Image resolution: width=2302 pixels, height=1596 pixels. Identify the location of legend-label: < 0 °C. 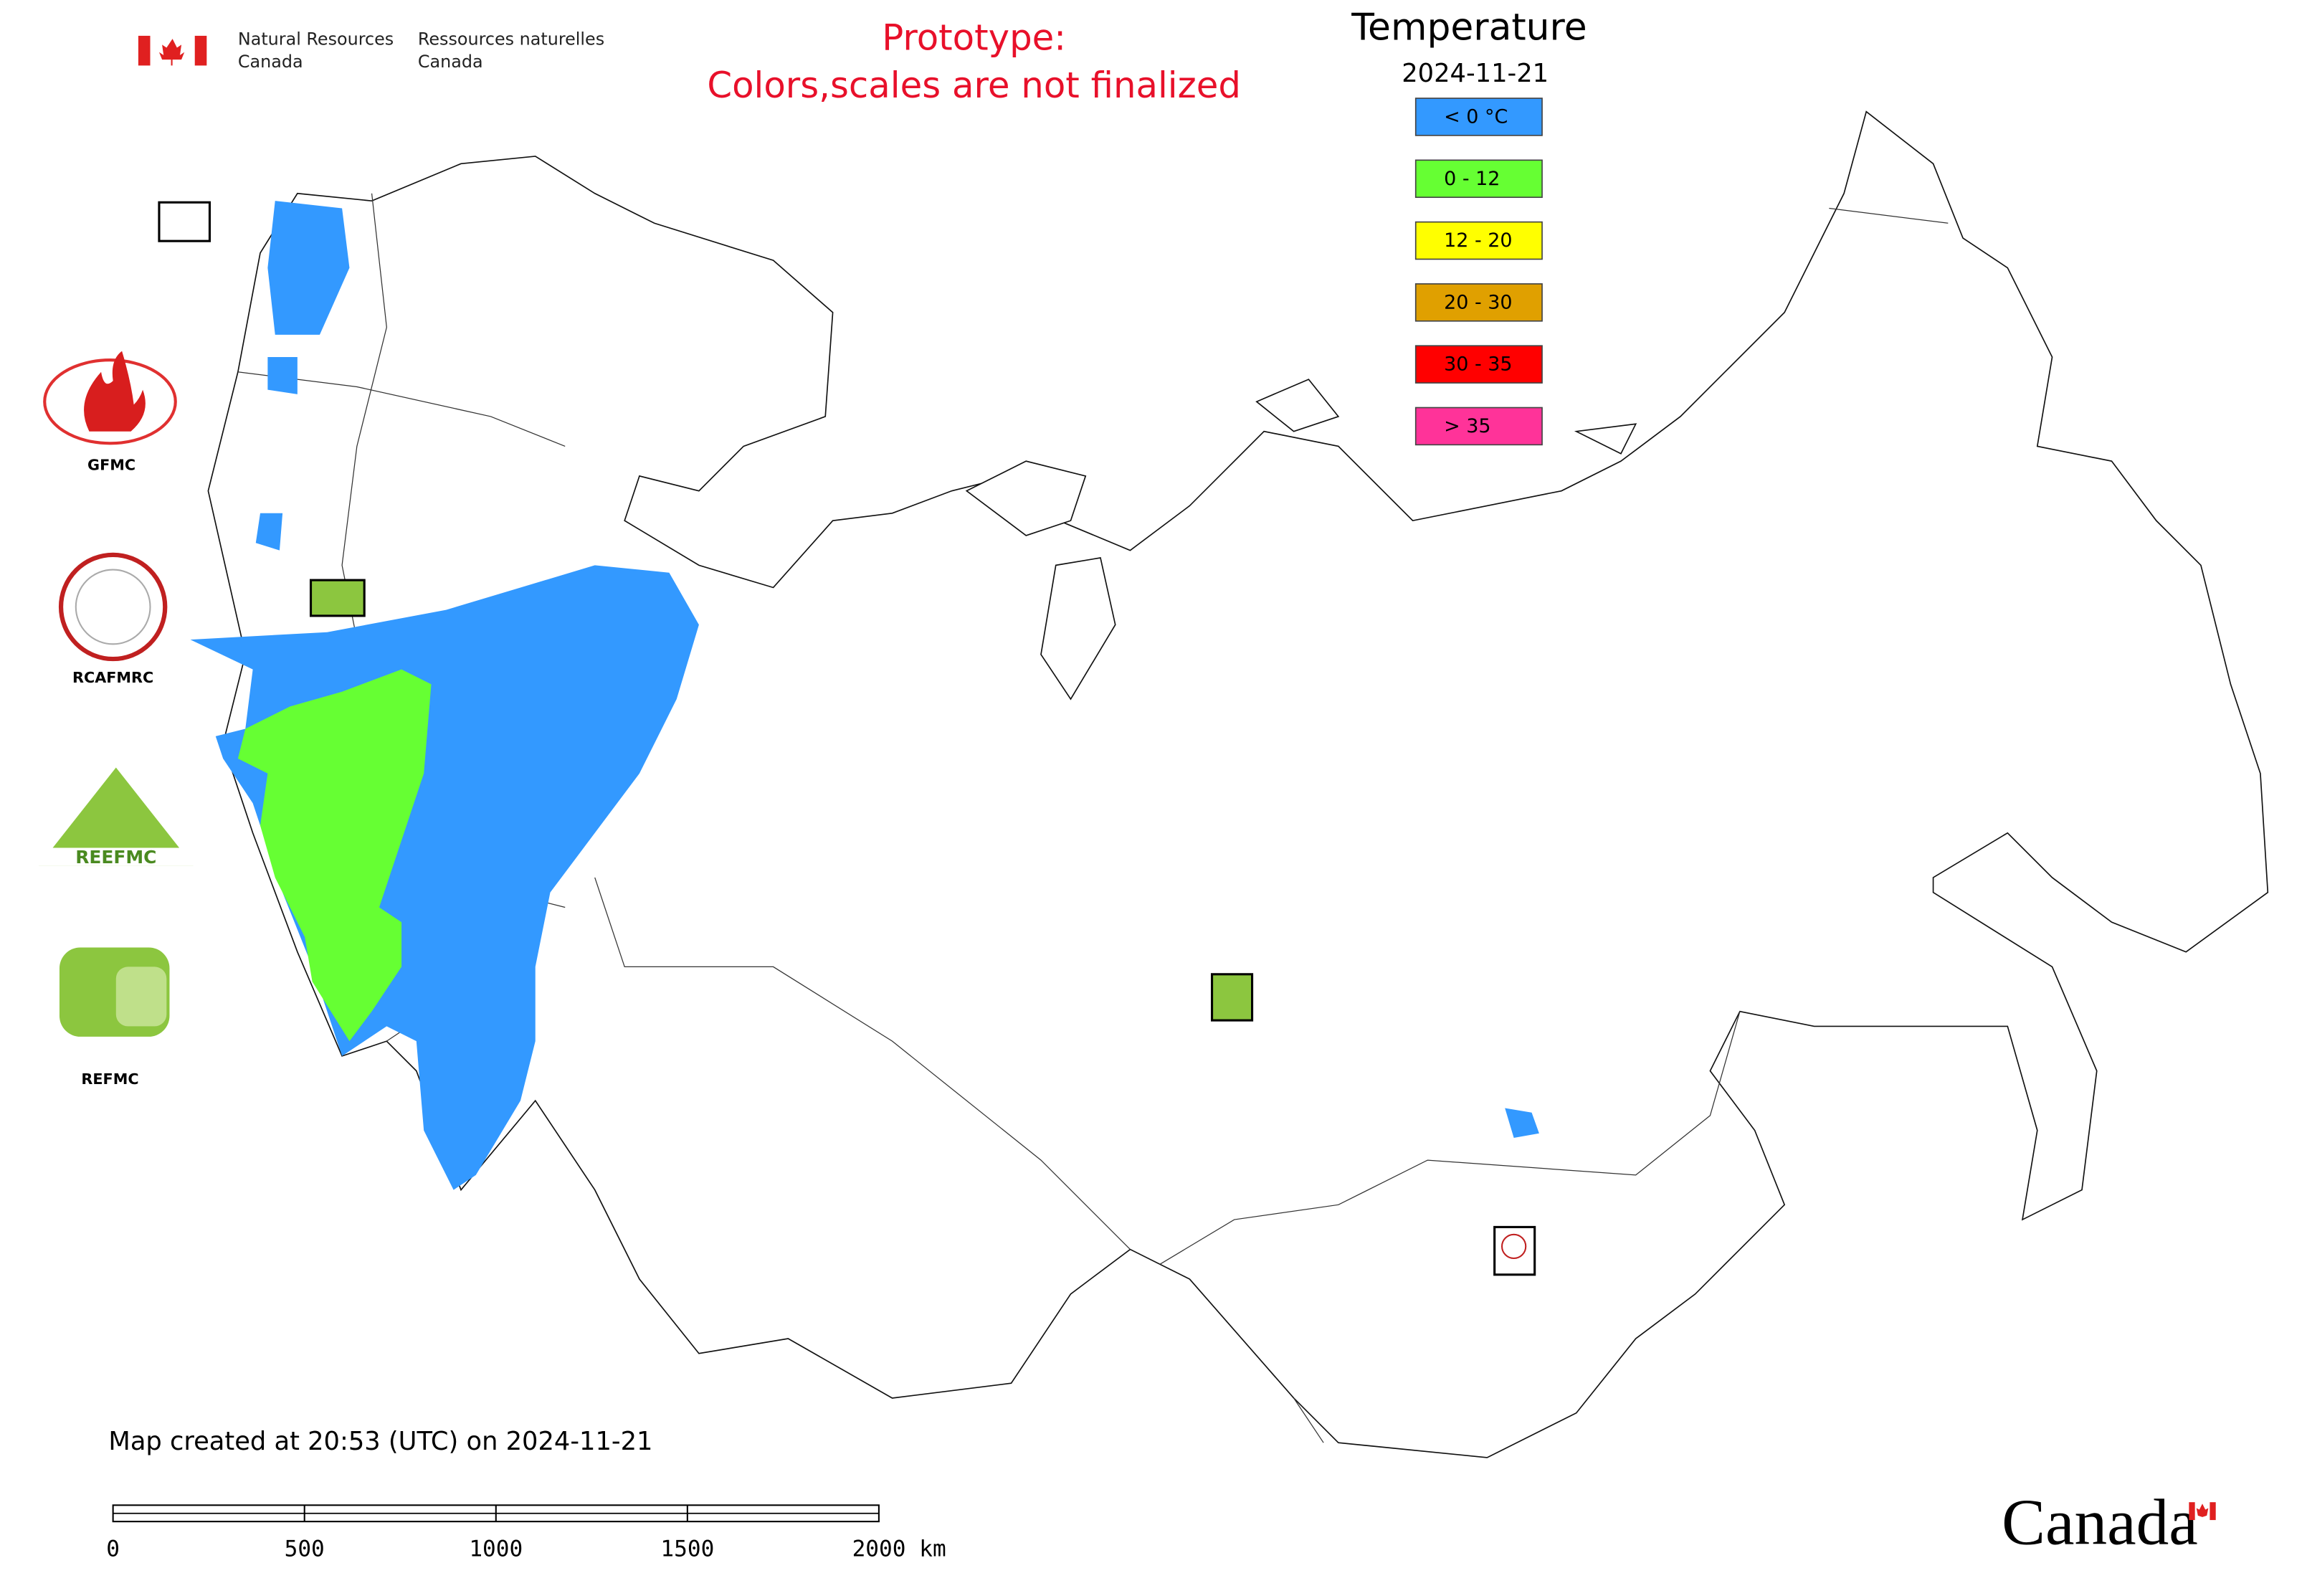
(1476, 117).